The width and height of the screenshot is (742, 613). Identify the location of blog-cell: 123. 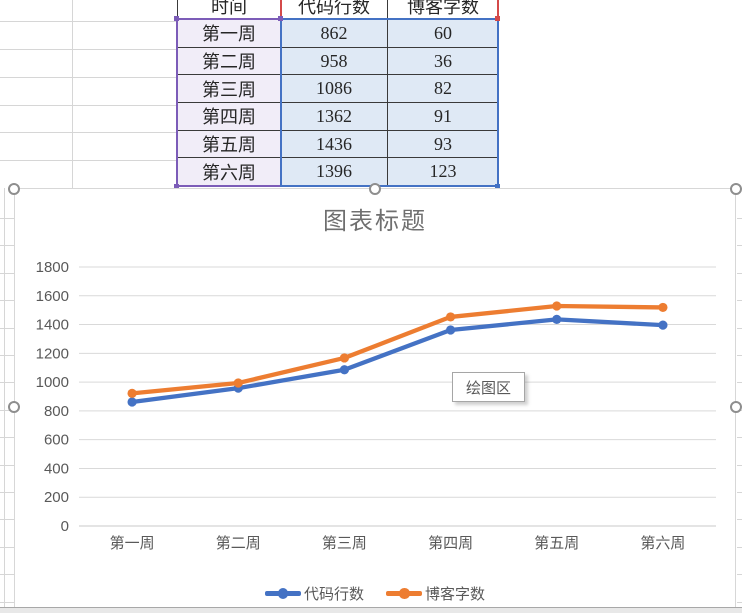
(443, 172).